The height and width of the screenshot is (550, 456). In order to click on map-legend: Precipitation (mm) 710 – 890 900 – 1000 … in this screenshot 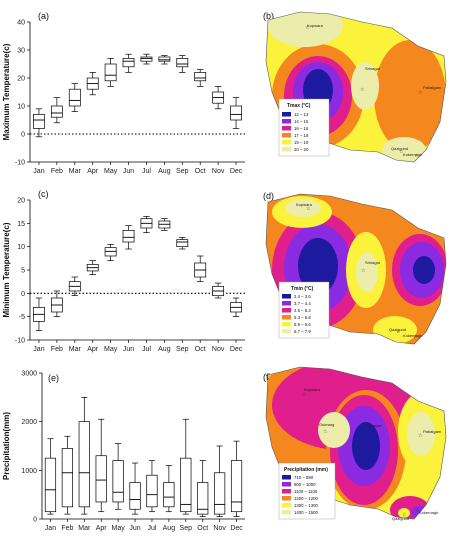, I will do `click(307, 491)`.